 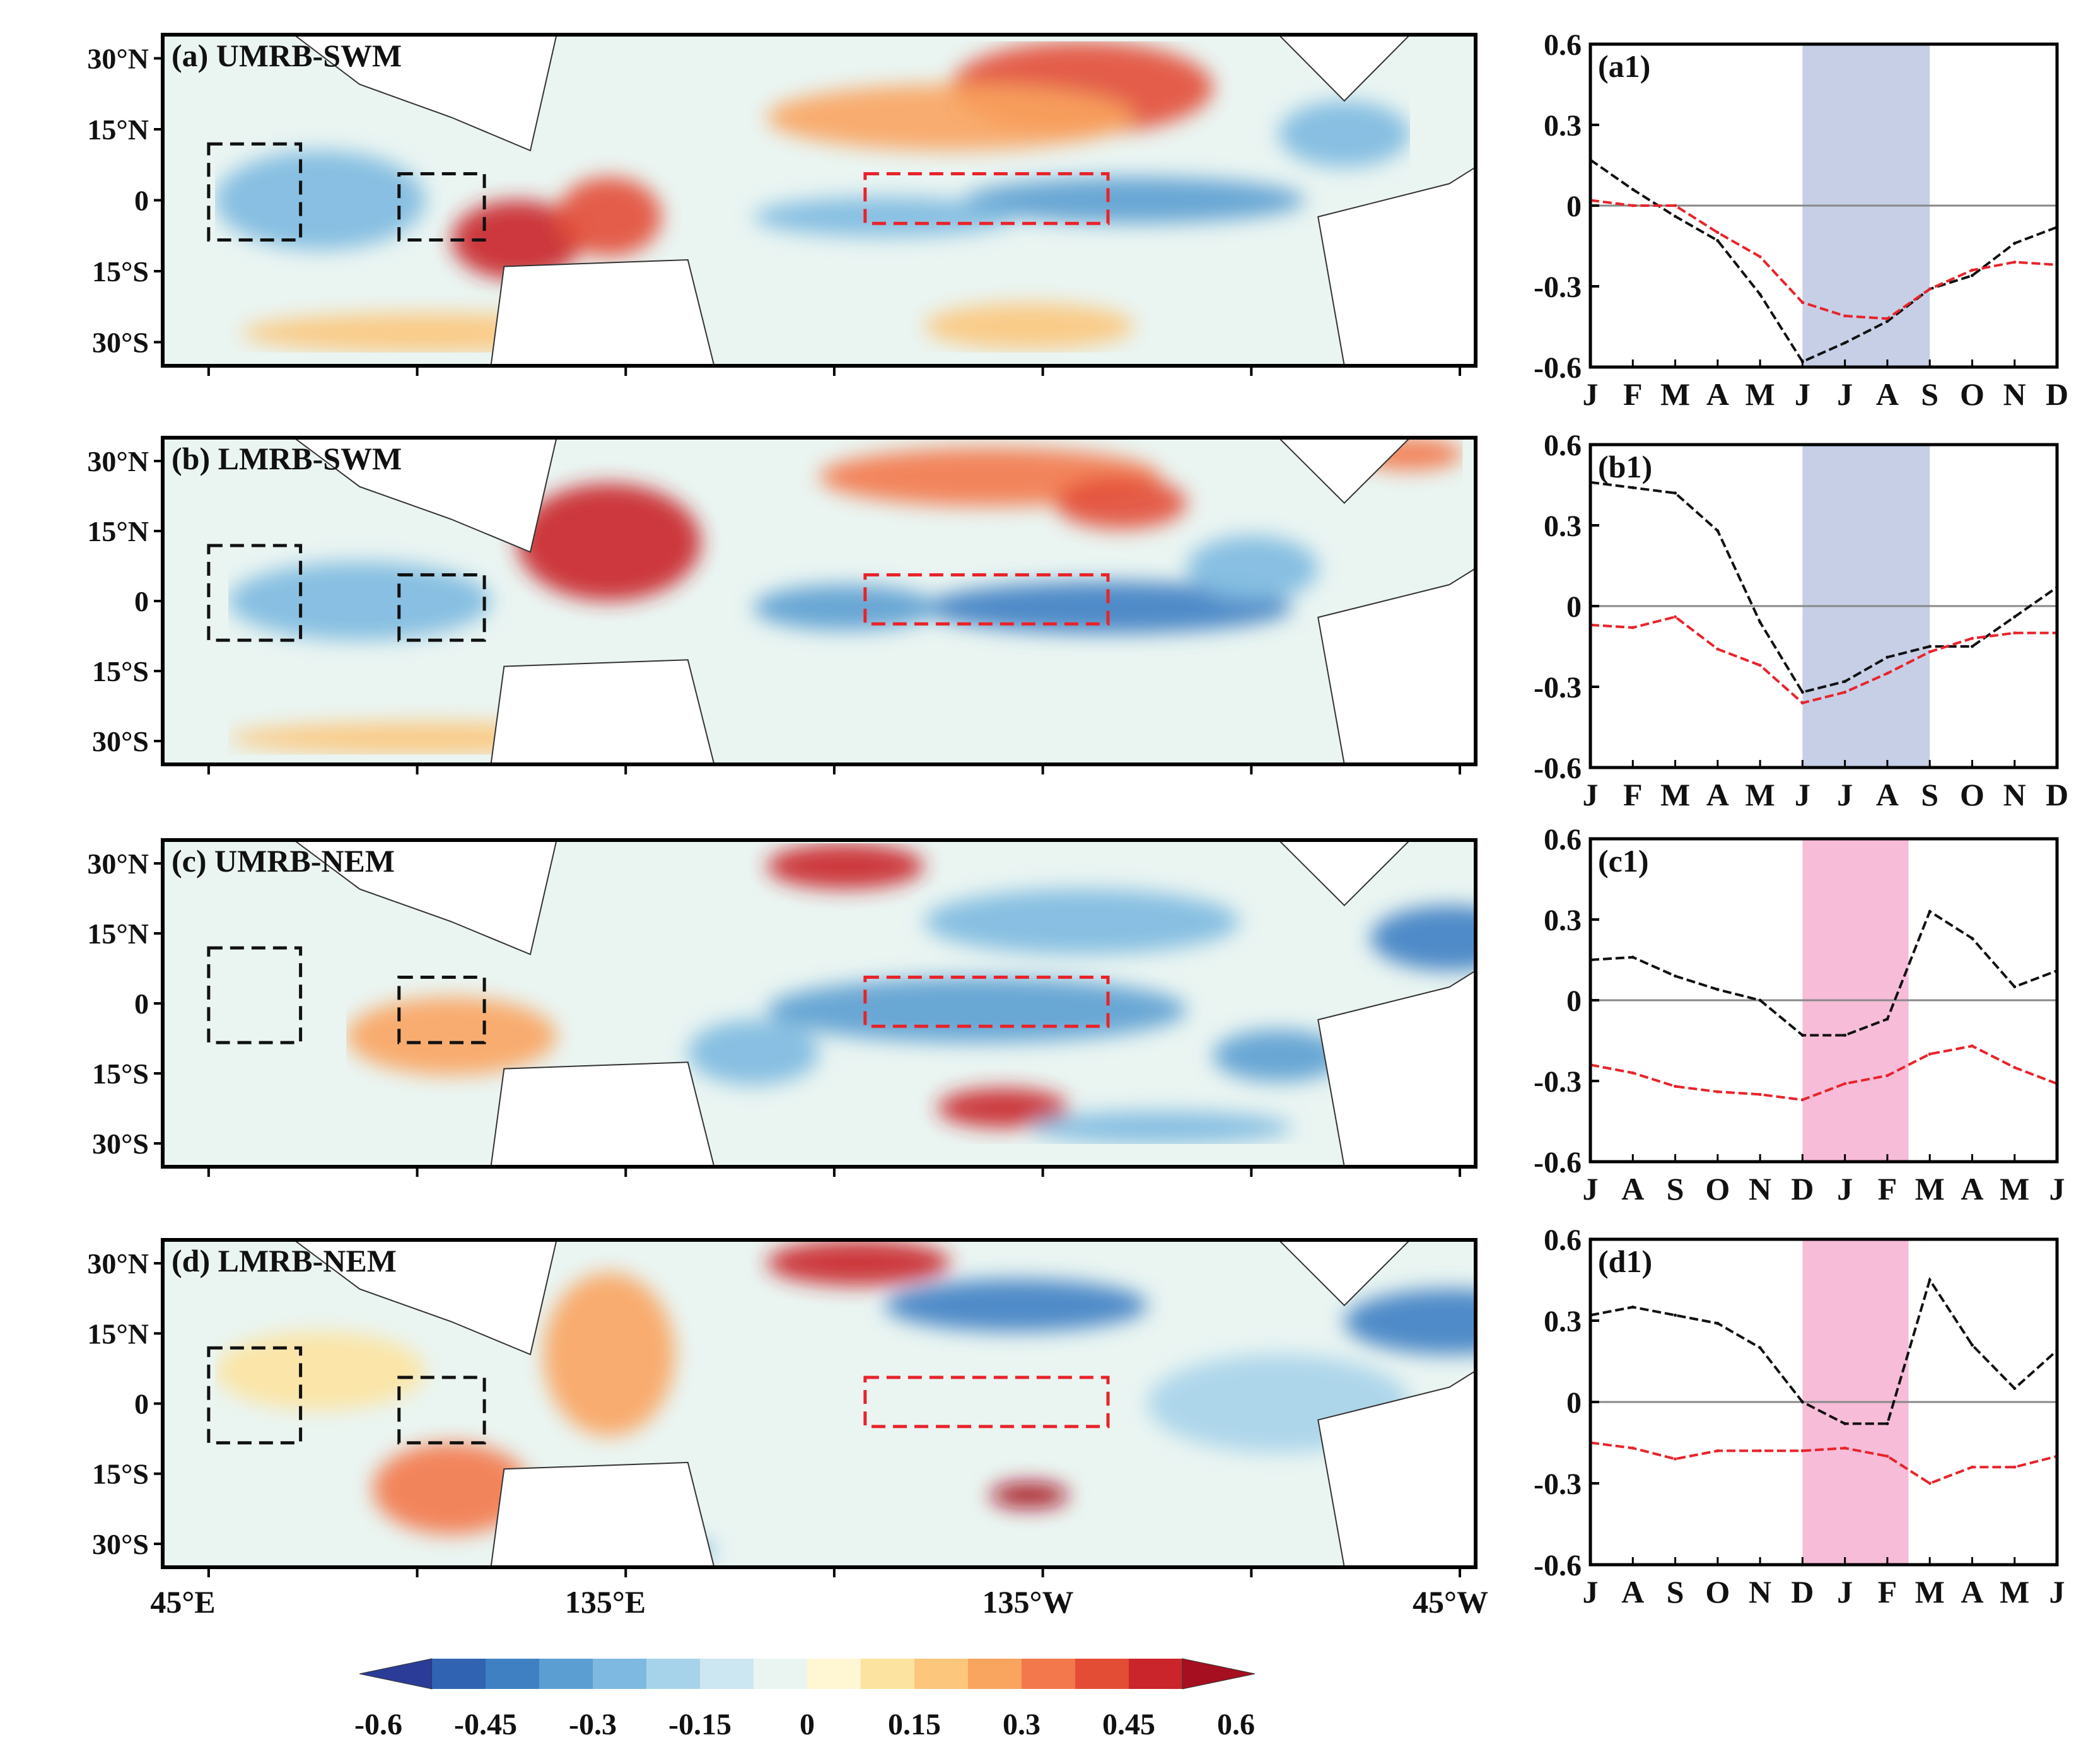 What do you see at coordinates (287, 55) in the screenshot?
I see `map-title: (a) UMRB-SWM` at bounding box center [287, 55].